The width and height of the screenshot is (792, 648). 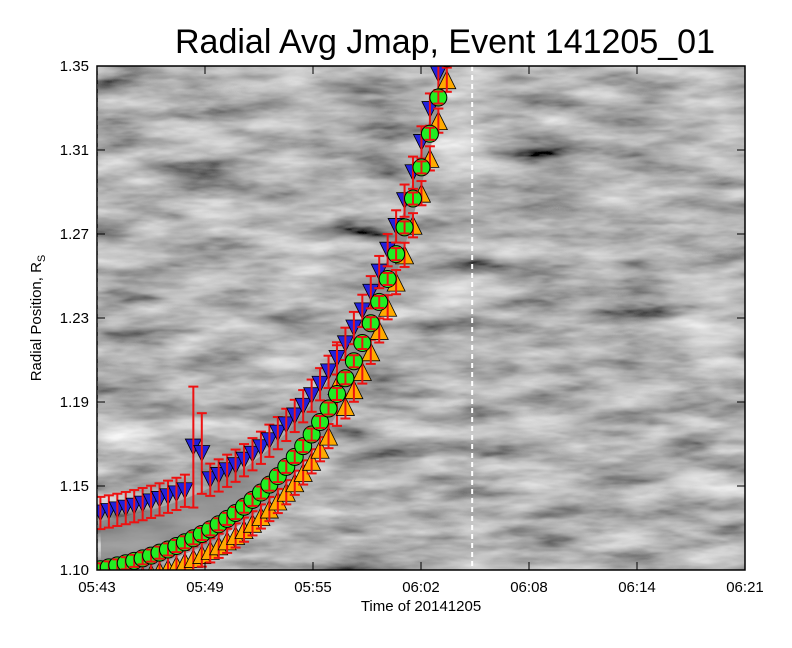 I want to click on x-tick-label: 06:14, so click(x=637, y=587).